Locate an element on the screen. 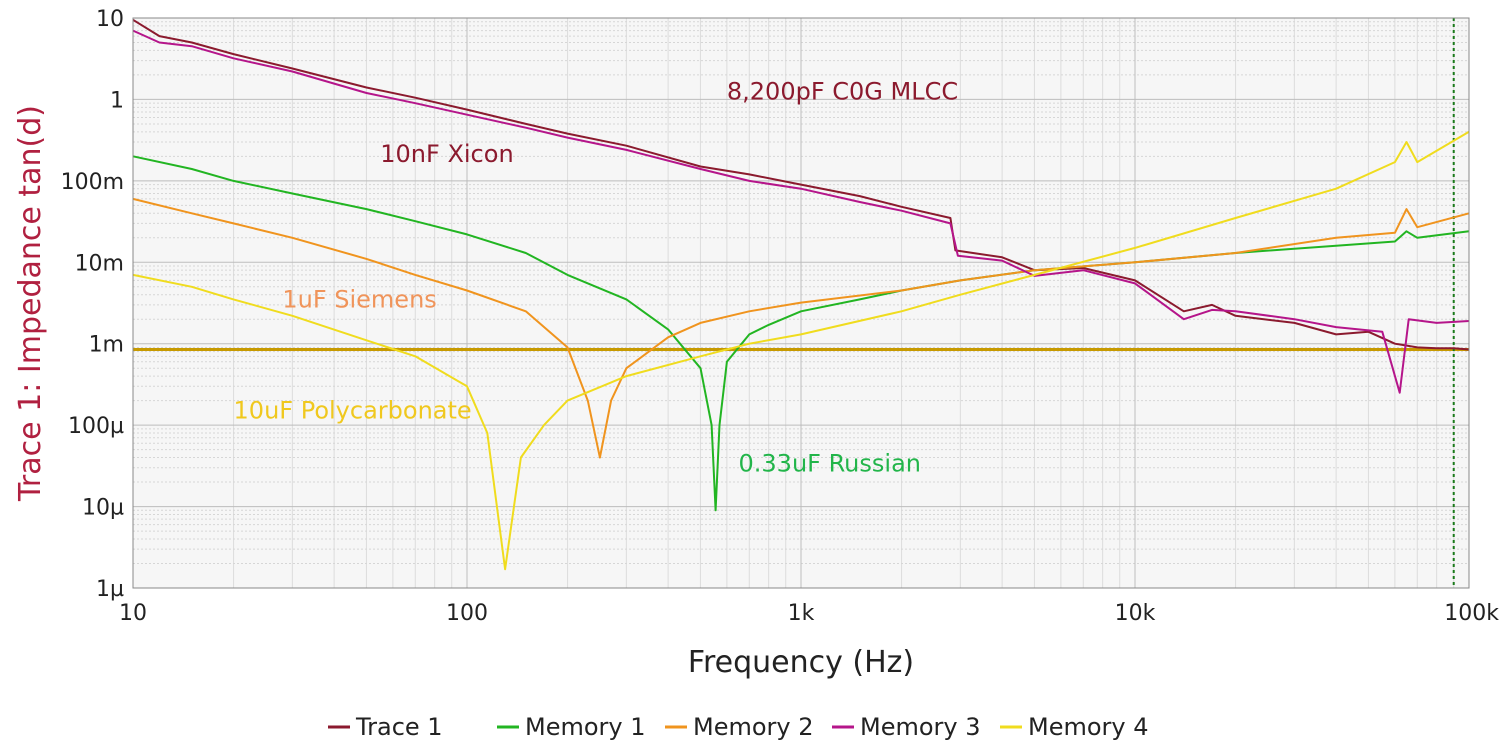  legend-label: Trace 1 is located at coordinates (399, 727).